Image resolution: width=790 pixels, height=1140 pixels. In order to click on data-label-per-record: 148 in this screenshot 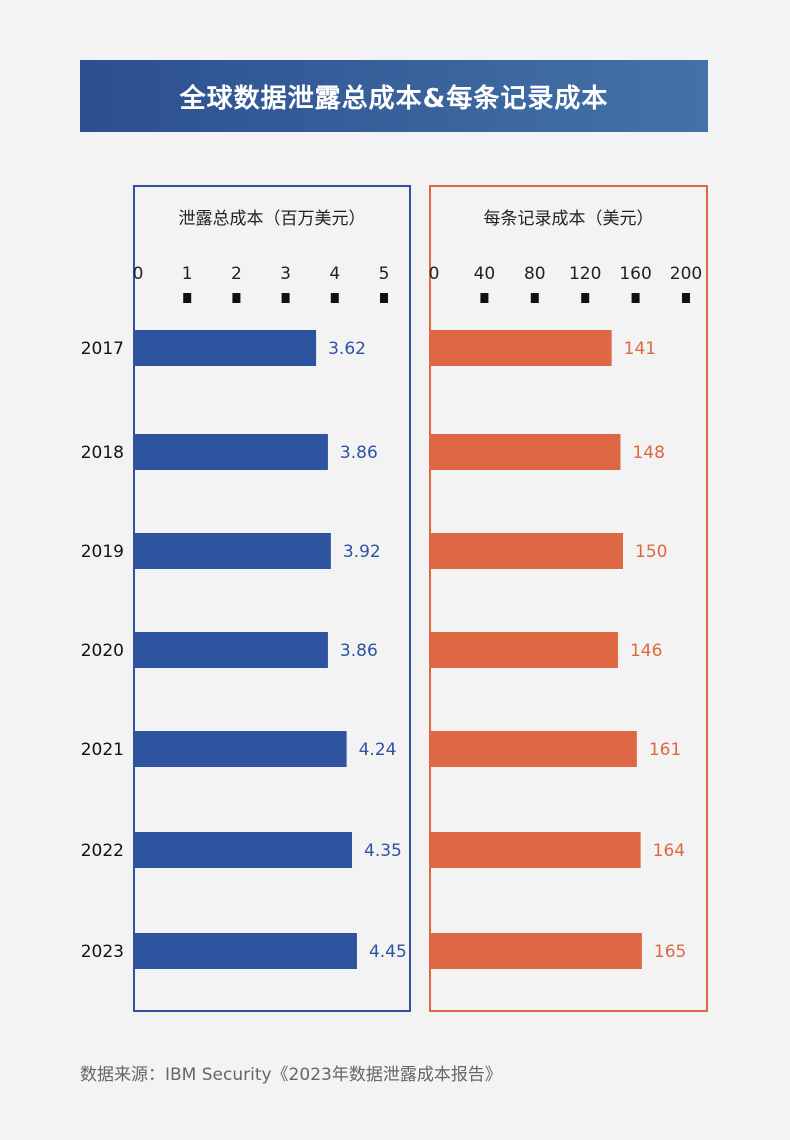, I will do `click(648, 453)`.